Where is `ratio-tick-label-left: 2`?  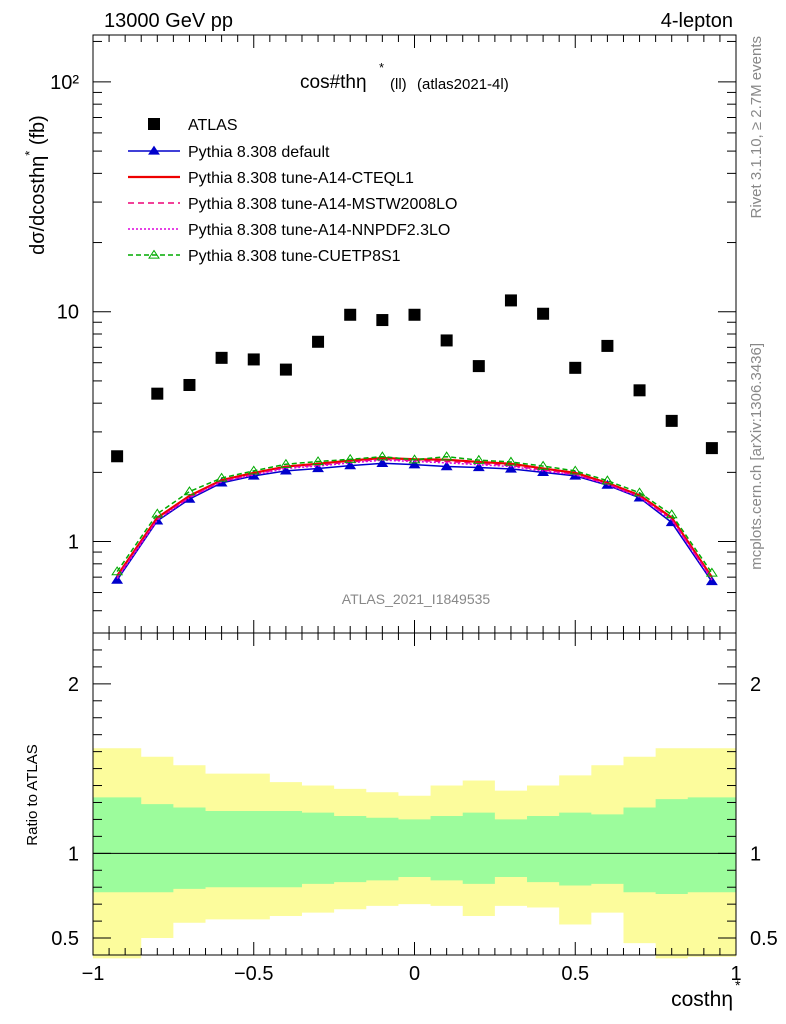 ratio-tick-label-left: 2 is located at coordinates (73, 685).